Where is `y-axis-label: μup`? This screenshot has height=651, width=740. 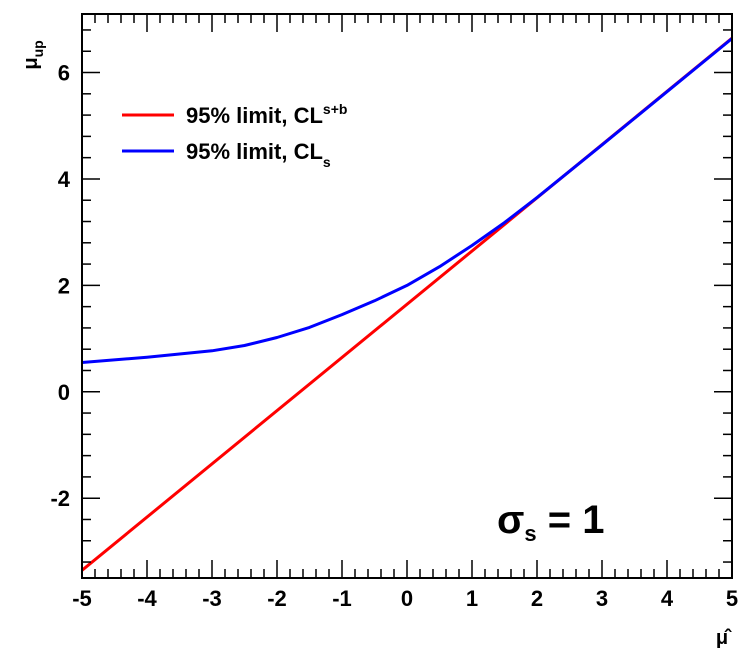
y-axis-label: μup is located at coordinates (33, 54).